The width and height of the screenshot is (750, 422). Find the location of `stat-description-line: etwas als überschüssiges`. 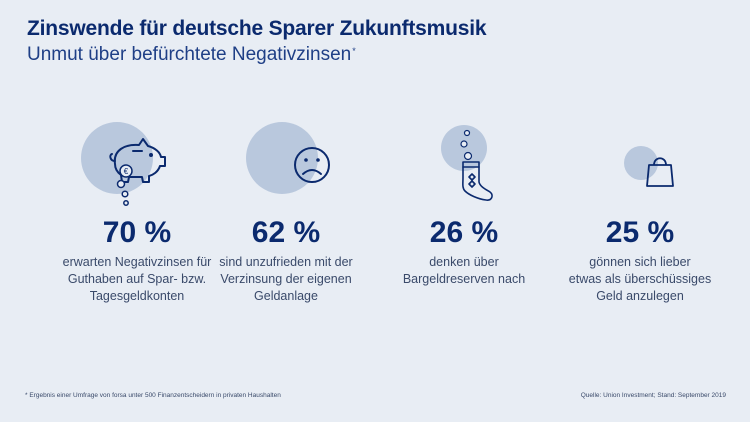

stat-description-line: etwas als überschüssiges is located at coordinates (640, 279).